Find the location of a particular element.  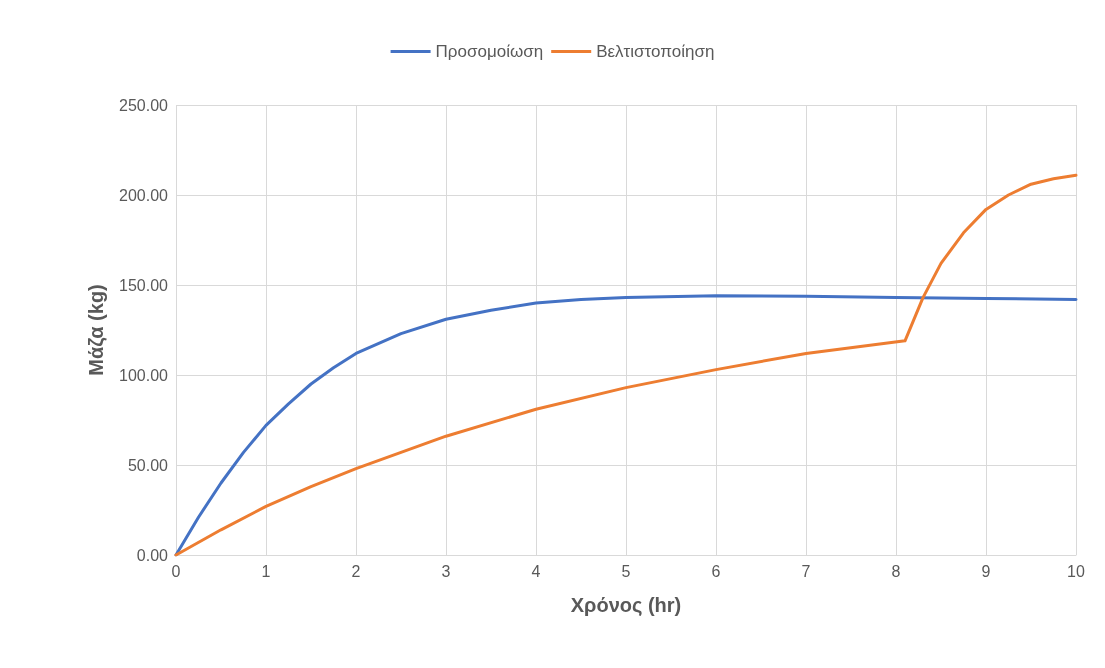

y-tick-label: 100.00 is located at coordinates (144, 375).